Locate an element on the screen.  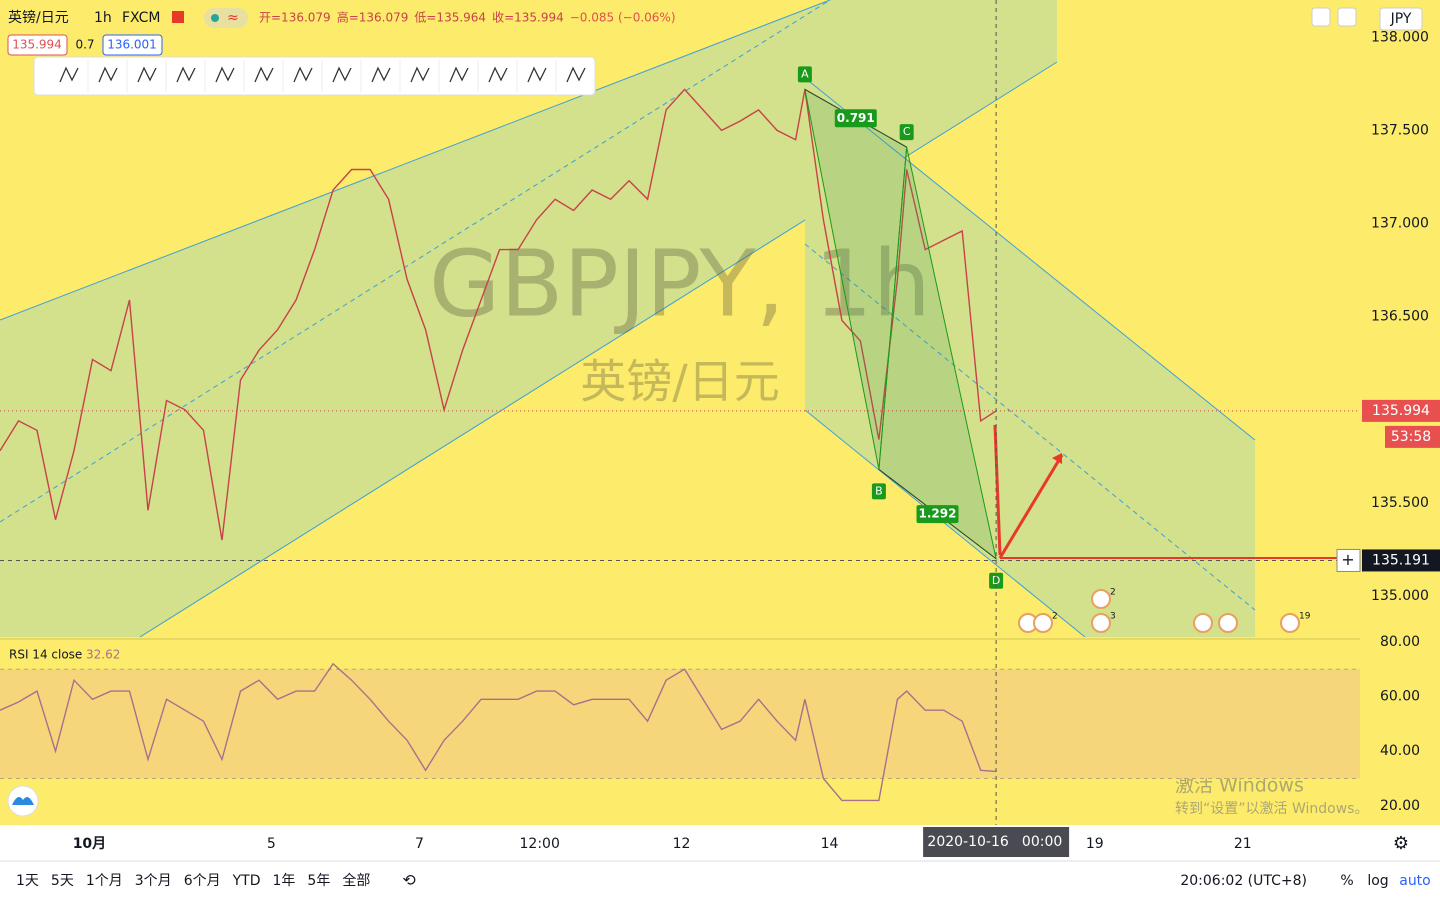
range-button: YTD is located at coordinates (246, 881).